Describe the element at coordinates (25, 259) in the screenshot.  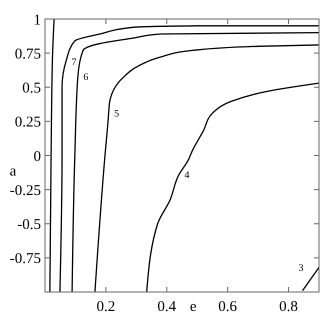
I see `y-tick-label: -0.75` at that location.